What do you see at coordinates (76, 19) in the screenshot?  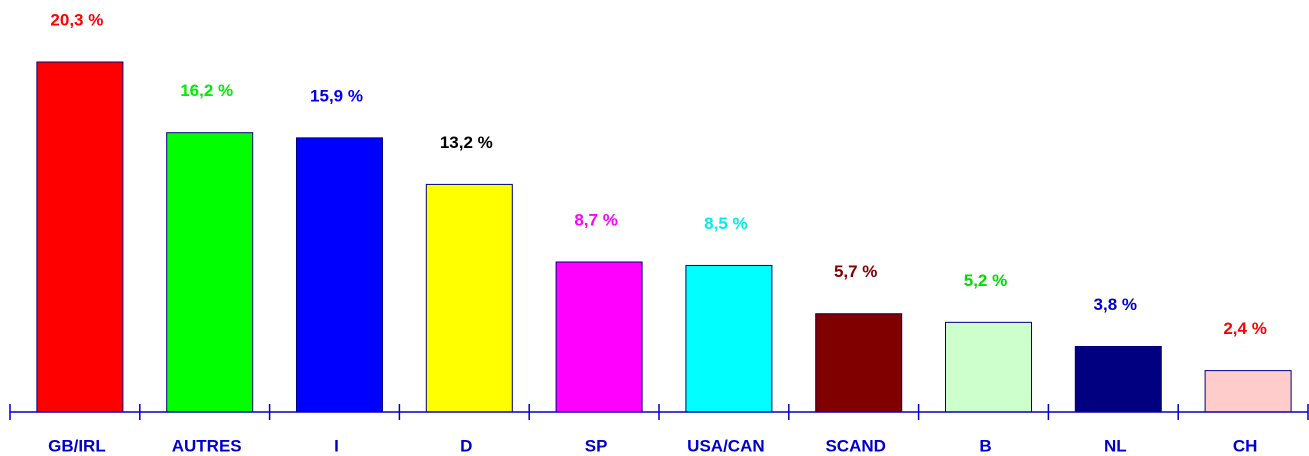 I see `value-label: 20,3 %` at bounding box center [76, 19].